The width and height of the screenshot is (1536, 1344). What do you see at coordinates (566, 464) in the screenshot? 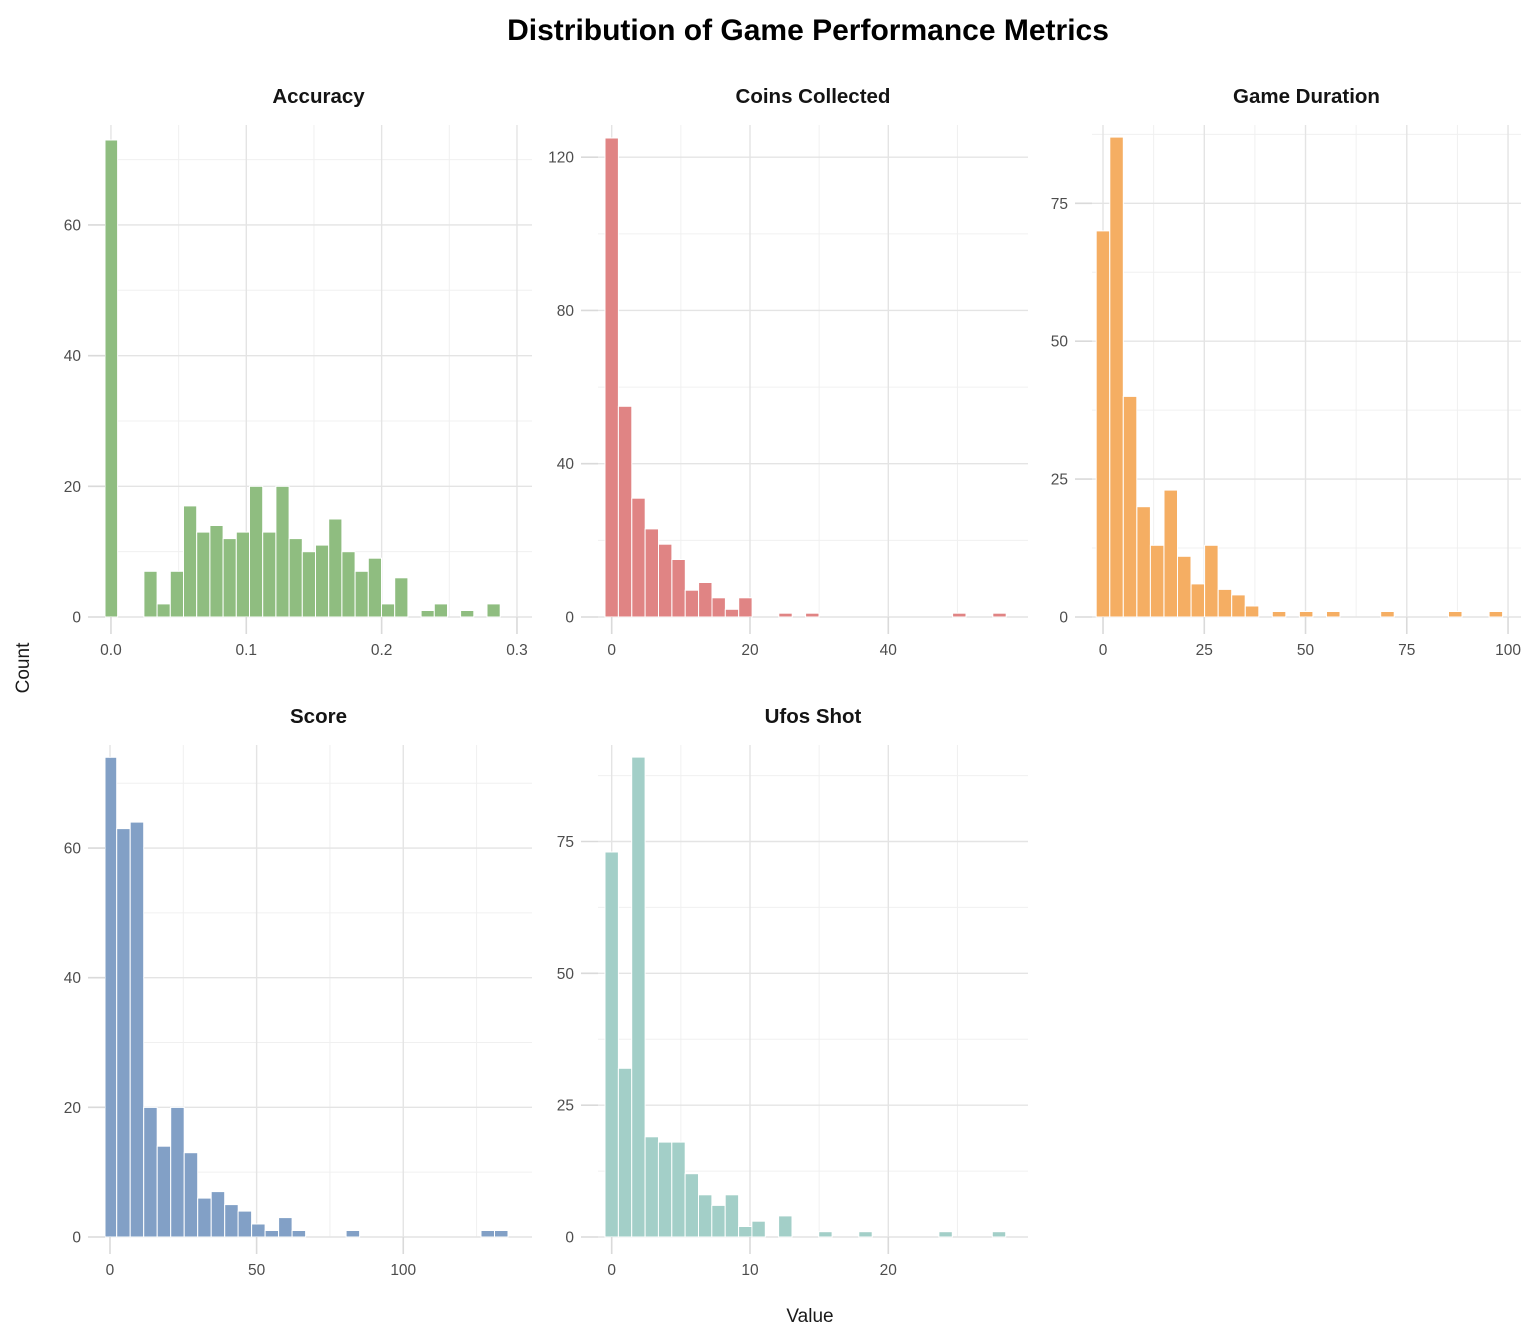
I see `y-tick-label: 40` at bounding box center [566, 464].